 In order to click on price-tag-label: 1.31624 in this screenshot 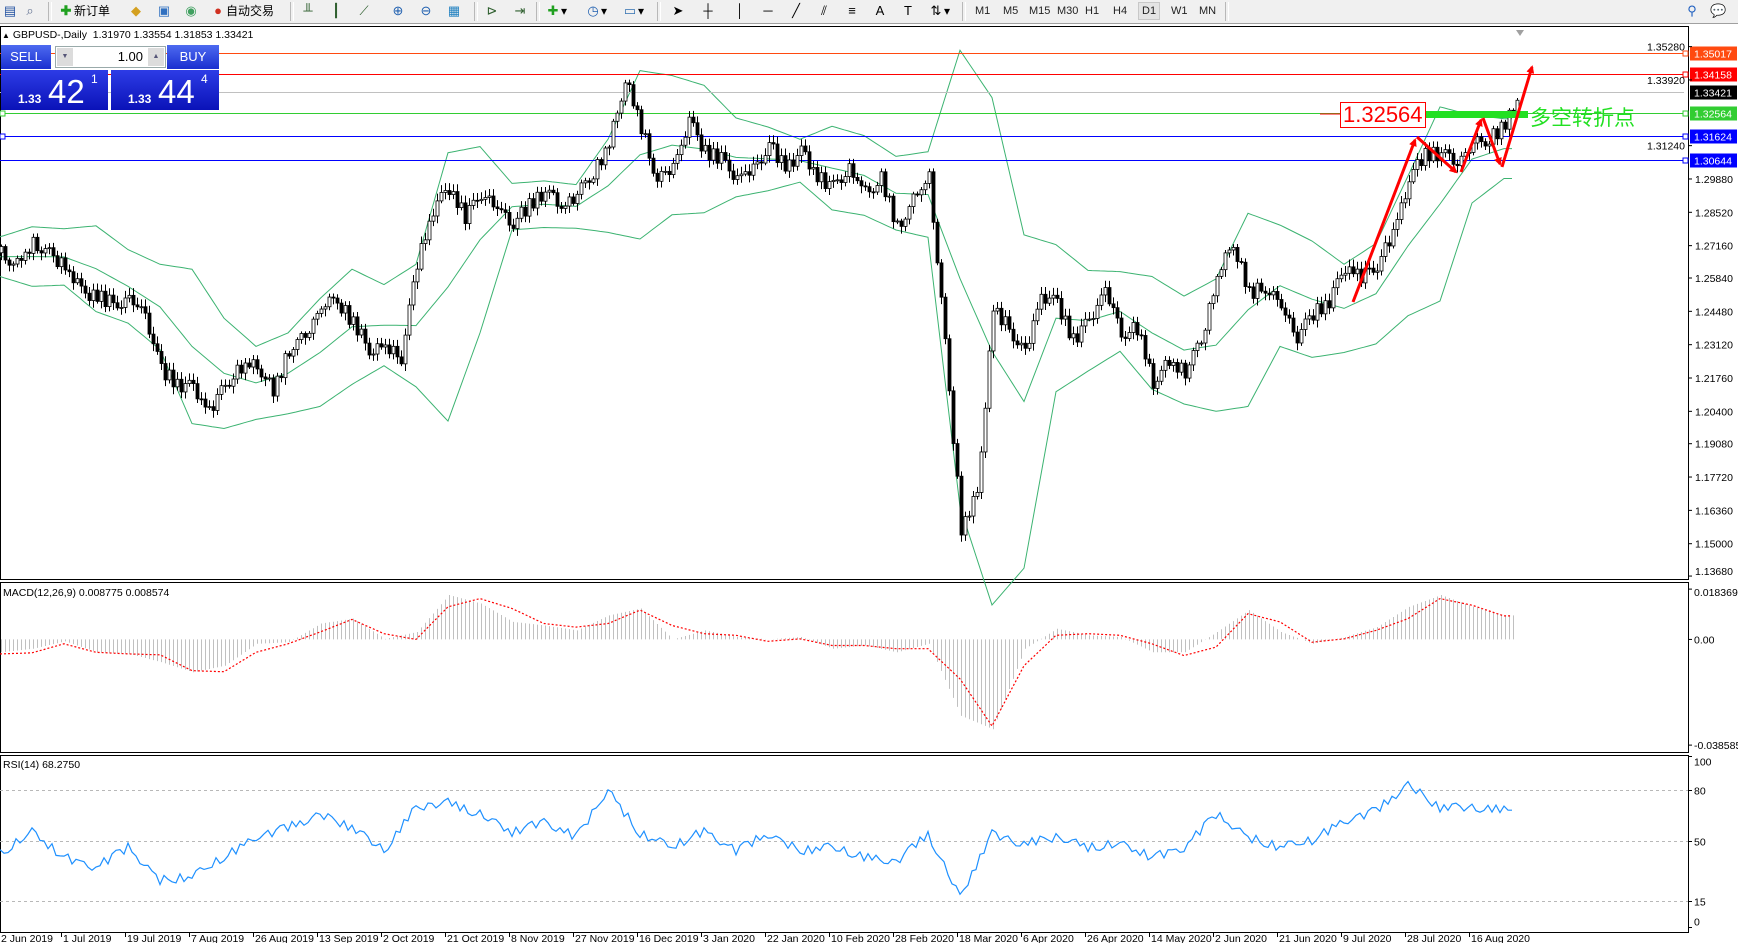, I will do `click(1713, 138)`.